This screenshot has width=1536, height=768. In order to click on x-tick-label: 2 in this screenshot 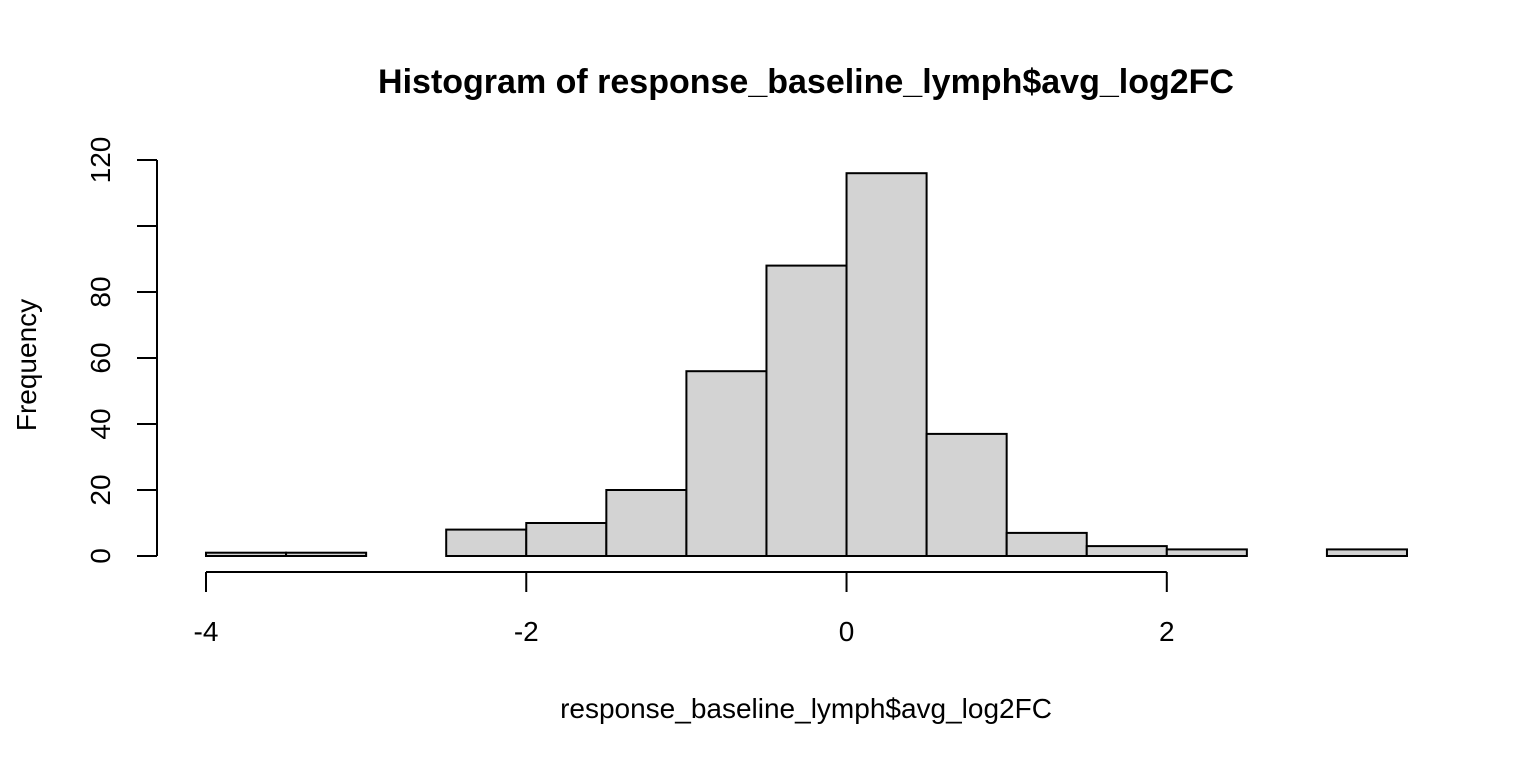, I will do `click(1167, 631)`.